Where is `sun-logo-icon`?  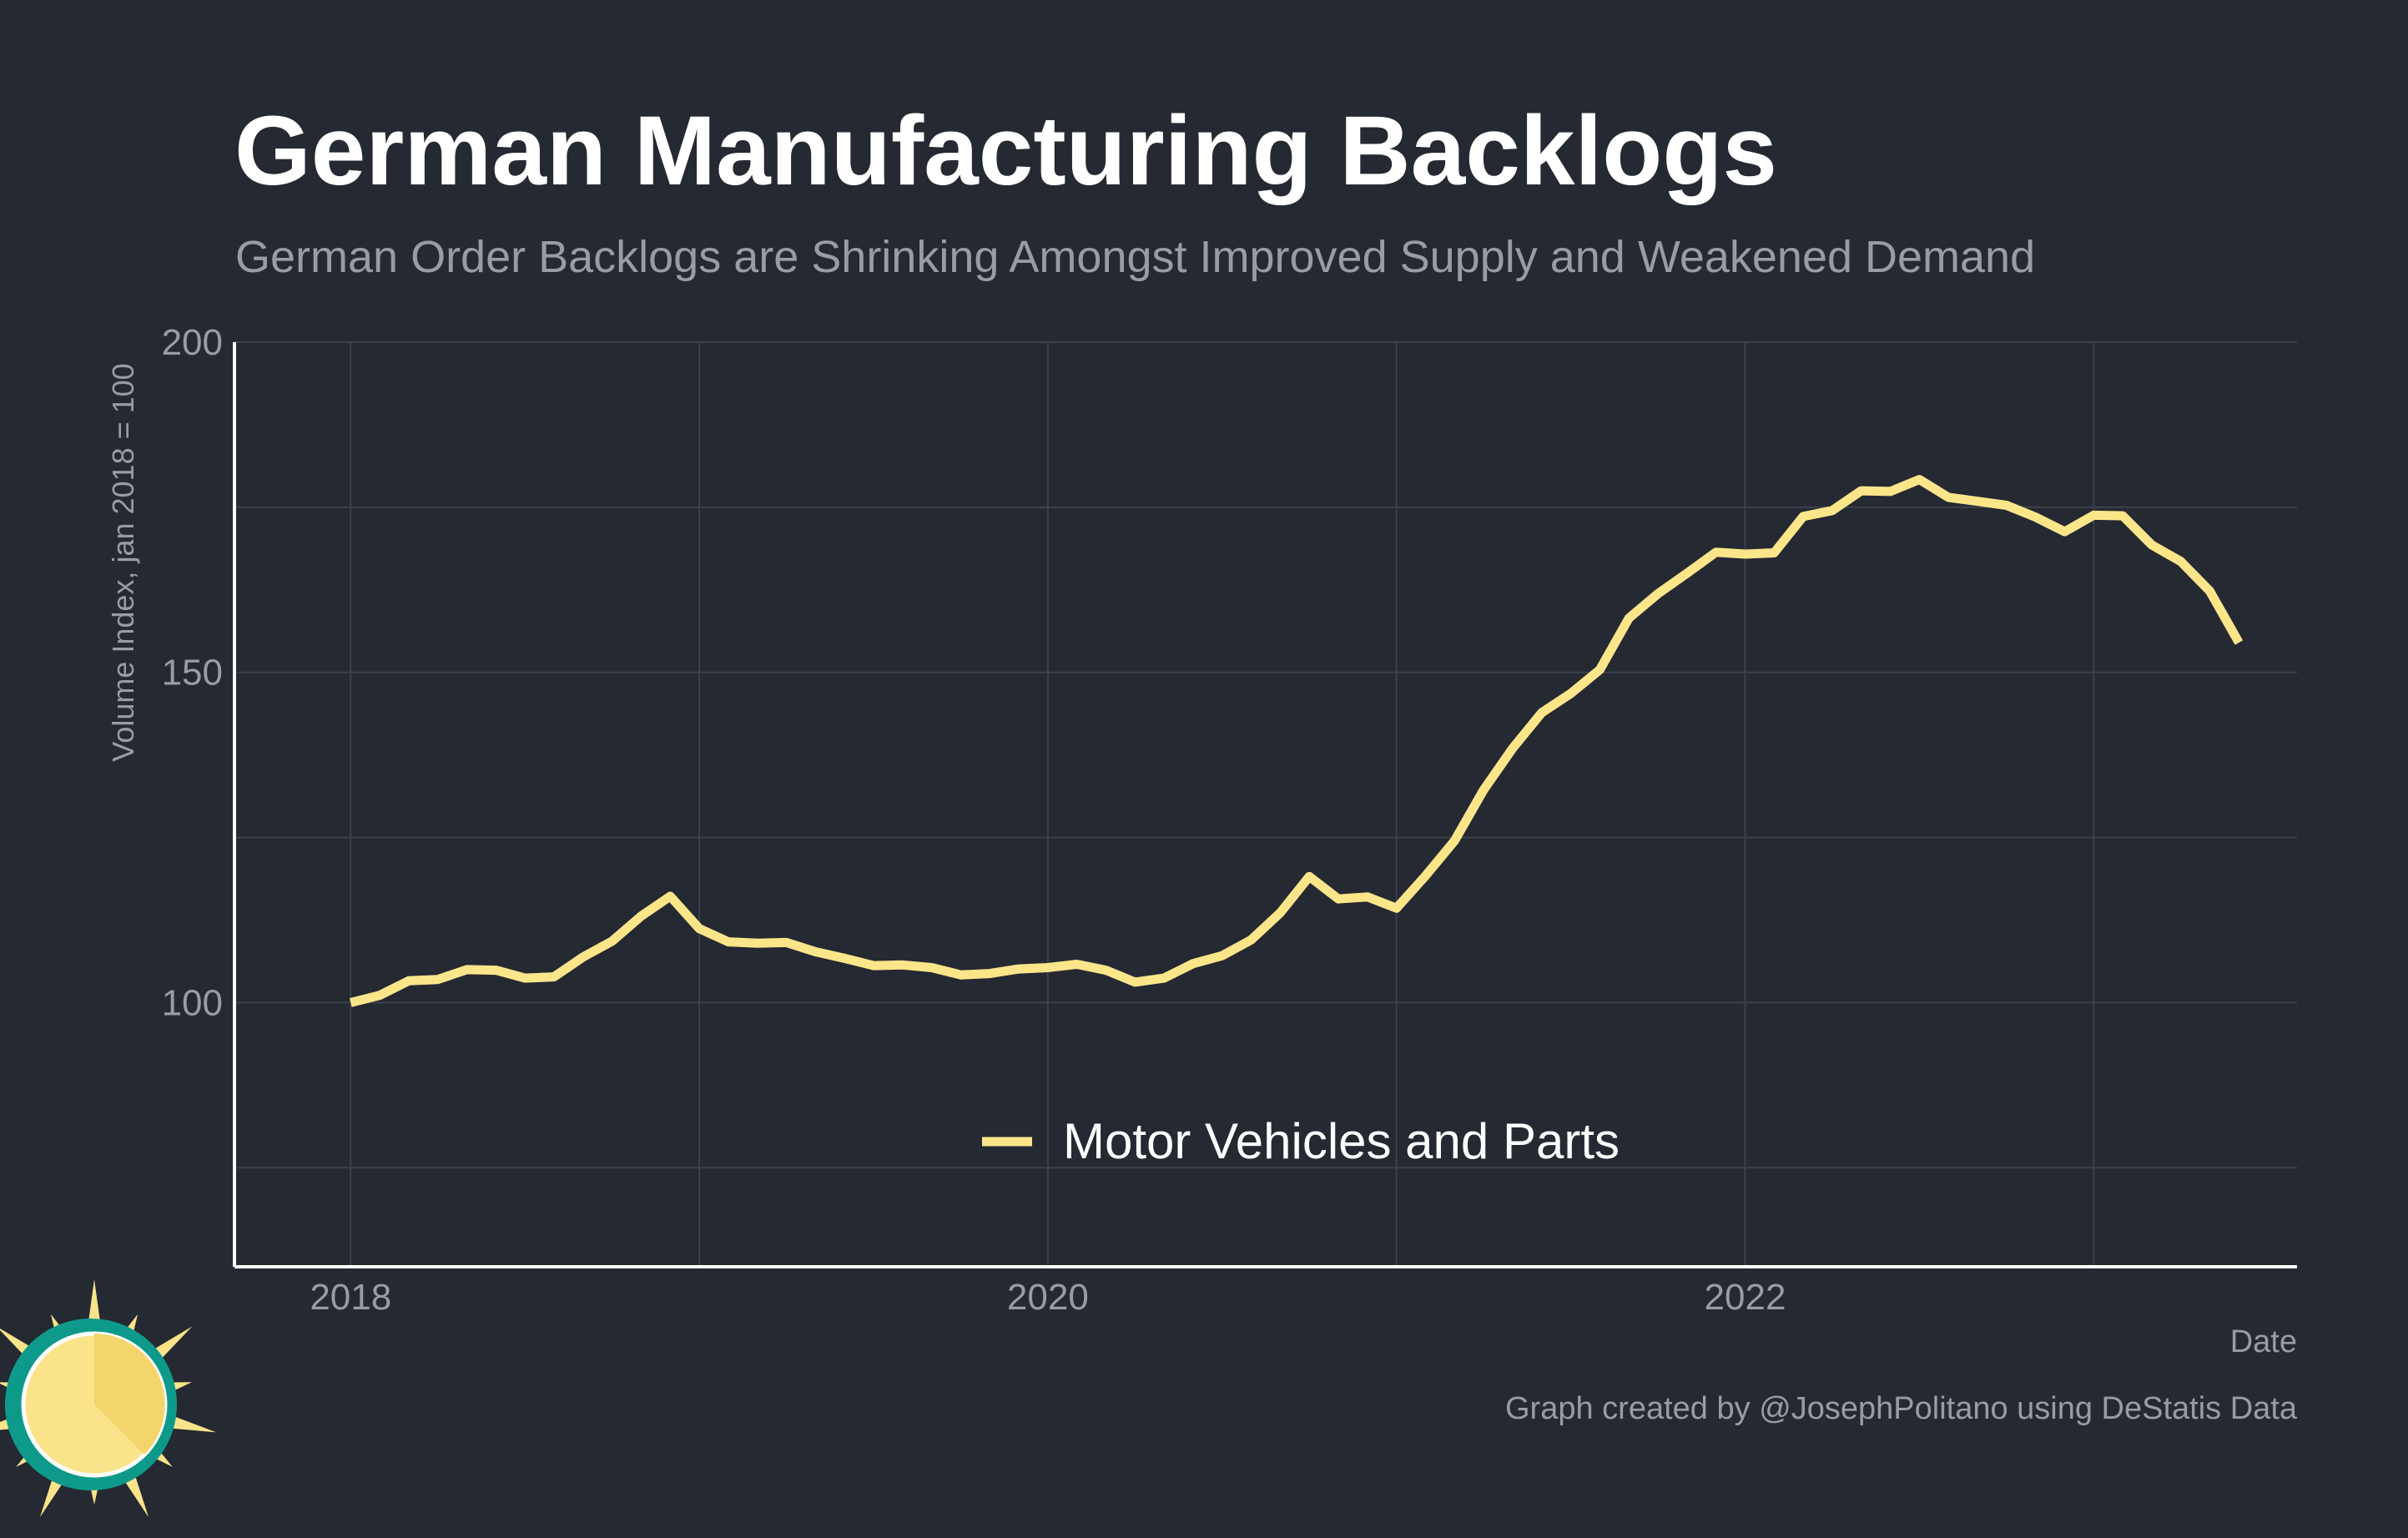
sun-logo-icon is located at coordinates (108, 1398).